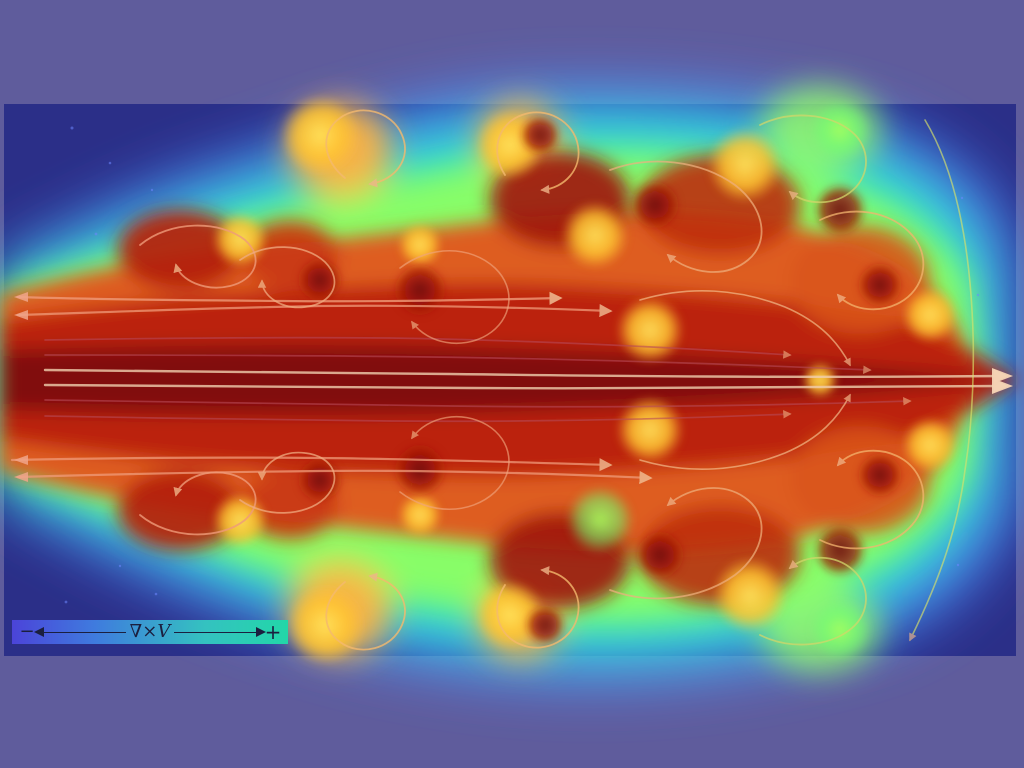  I want to click on legend-left-arrow-icon, so click(81, 632).